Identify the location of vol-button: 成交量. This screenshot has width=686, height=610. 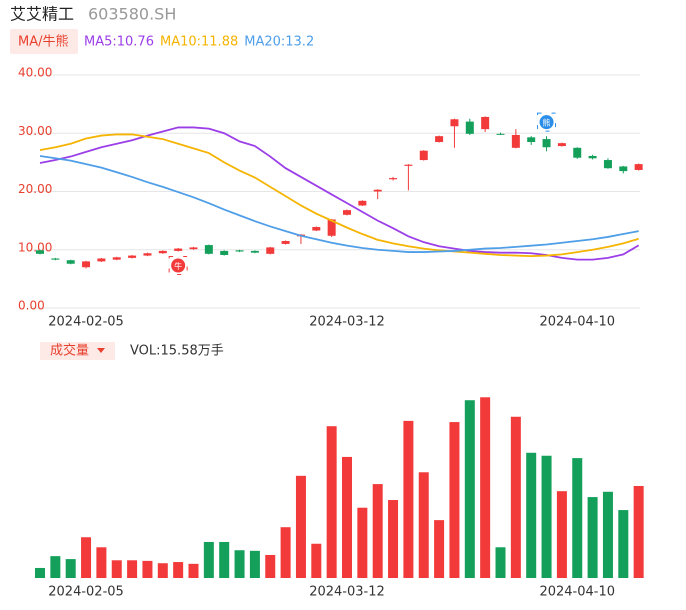
(69, 351).